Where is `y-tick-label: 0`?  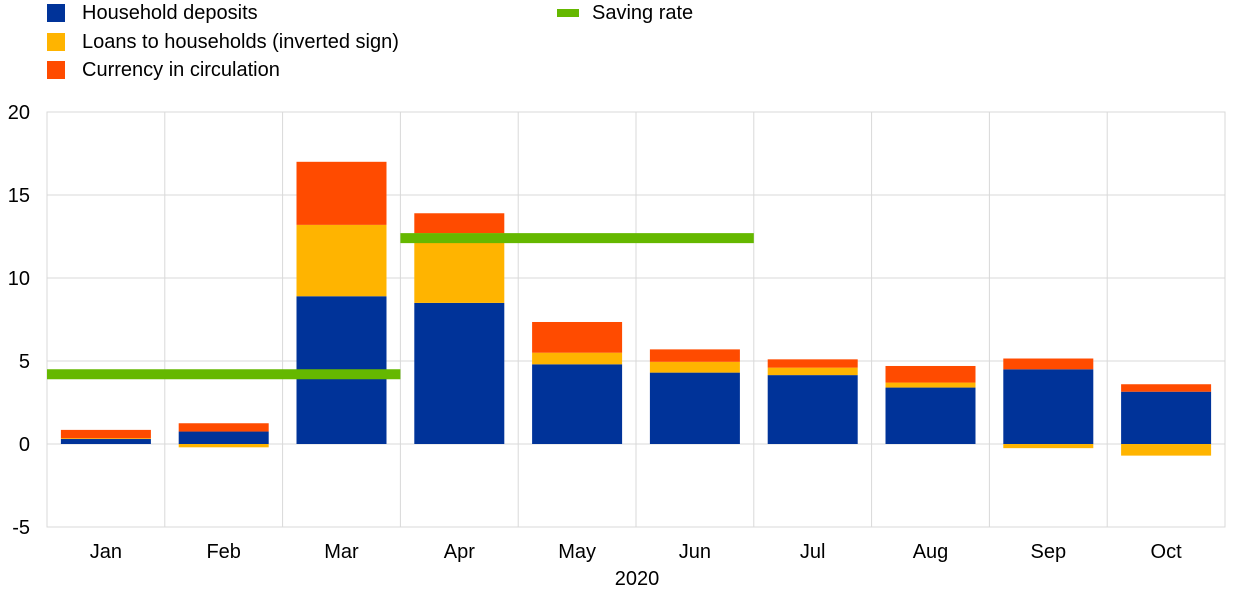 y-tick-label: 0 is located at coordinates (24, 445).